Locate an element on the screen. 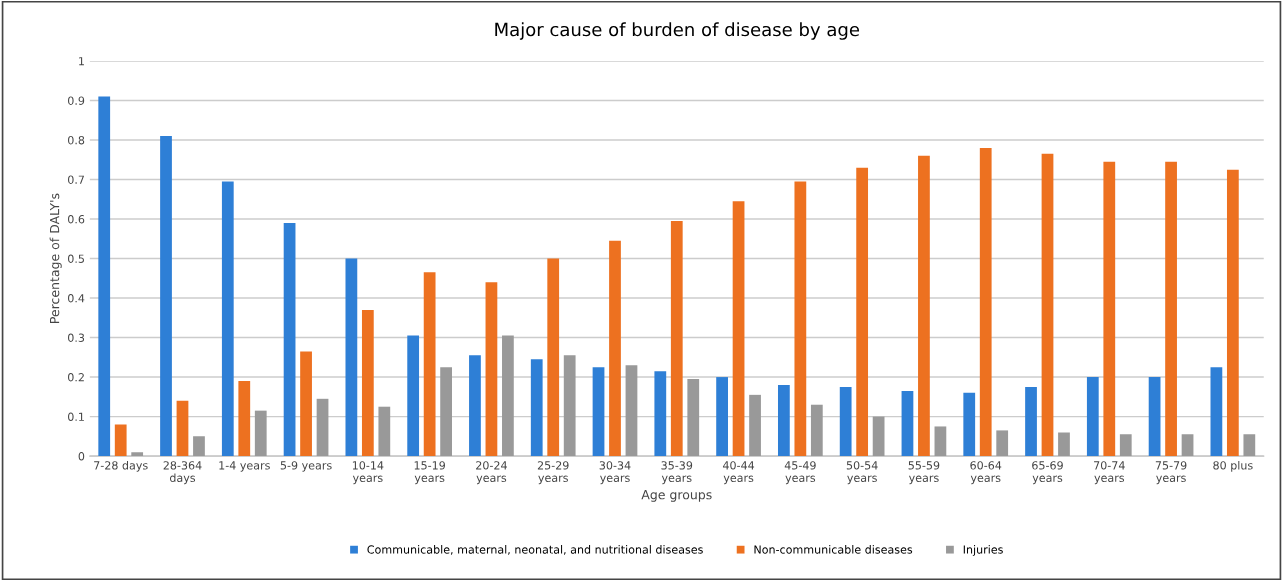 This screenshot has height=581, width=1283. legend-label: Non-communicable diseases is located at coordinates (833, 549).